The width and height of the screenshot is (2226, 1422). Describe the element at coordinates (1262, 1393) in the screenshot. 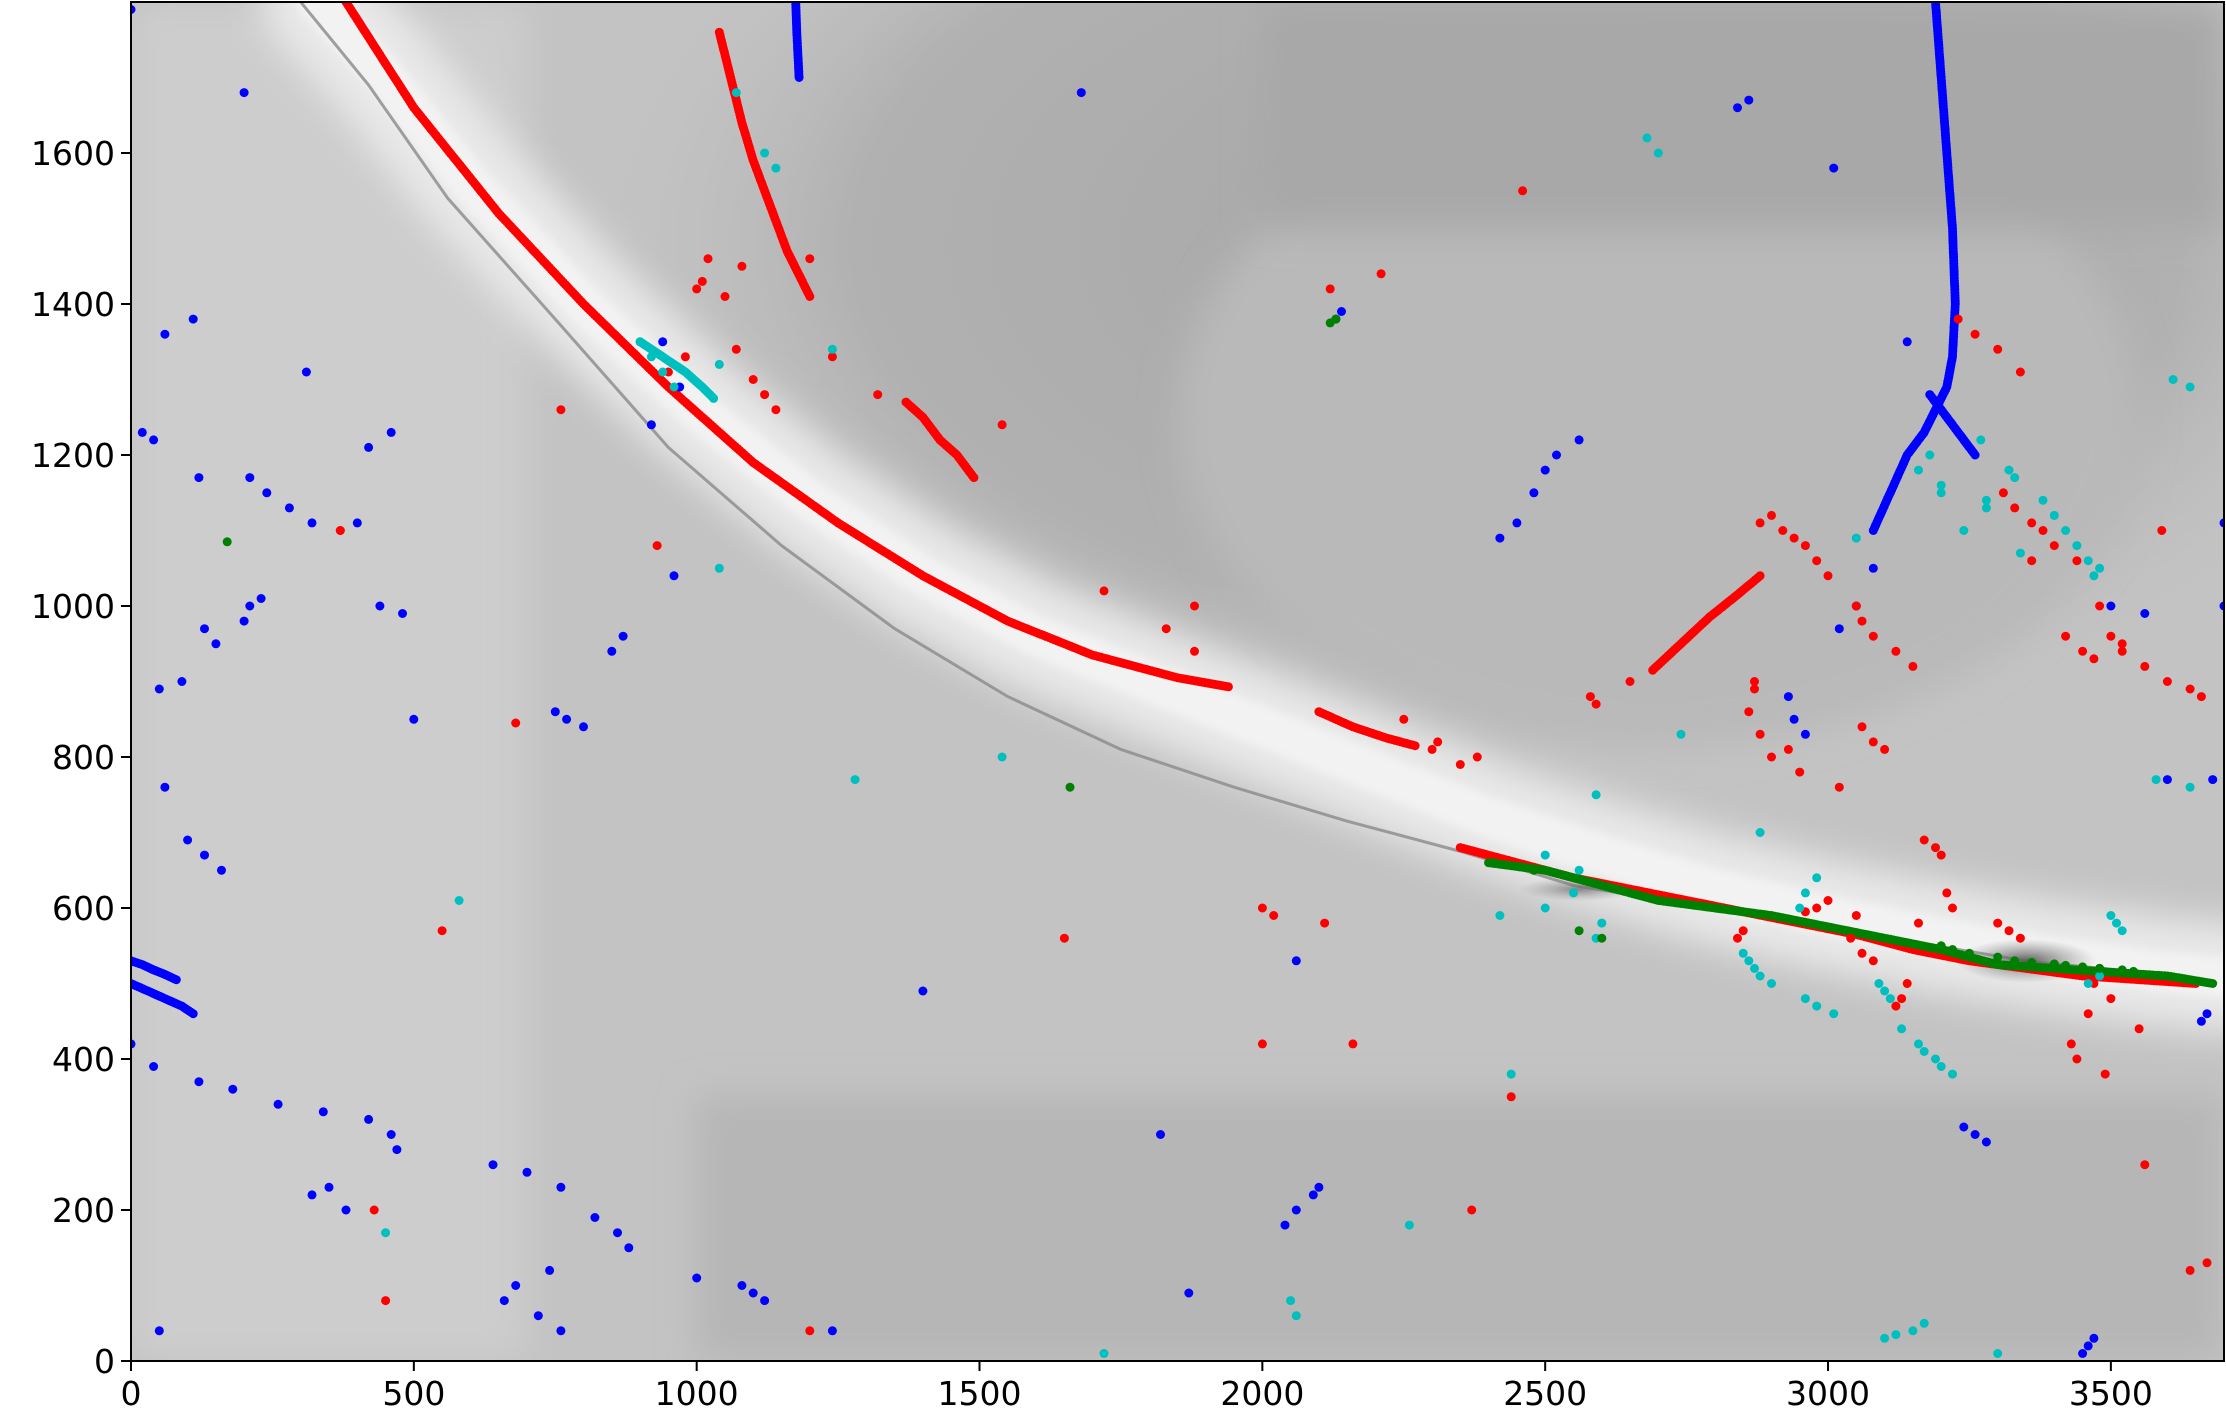

I see `x-tick-label: 2000` at that location.